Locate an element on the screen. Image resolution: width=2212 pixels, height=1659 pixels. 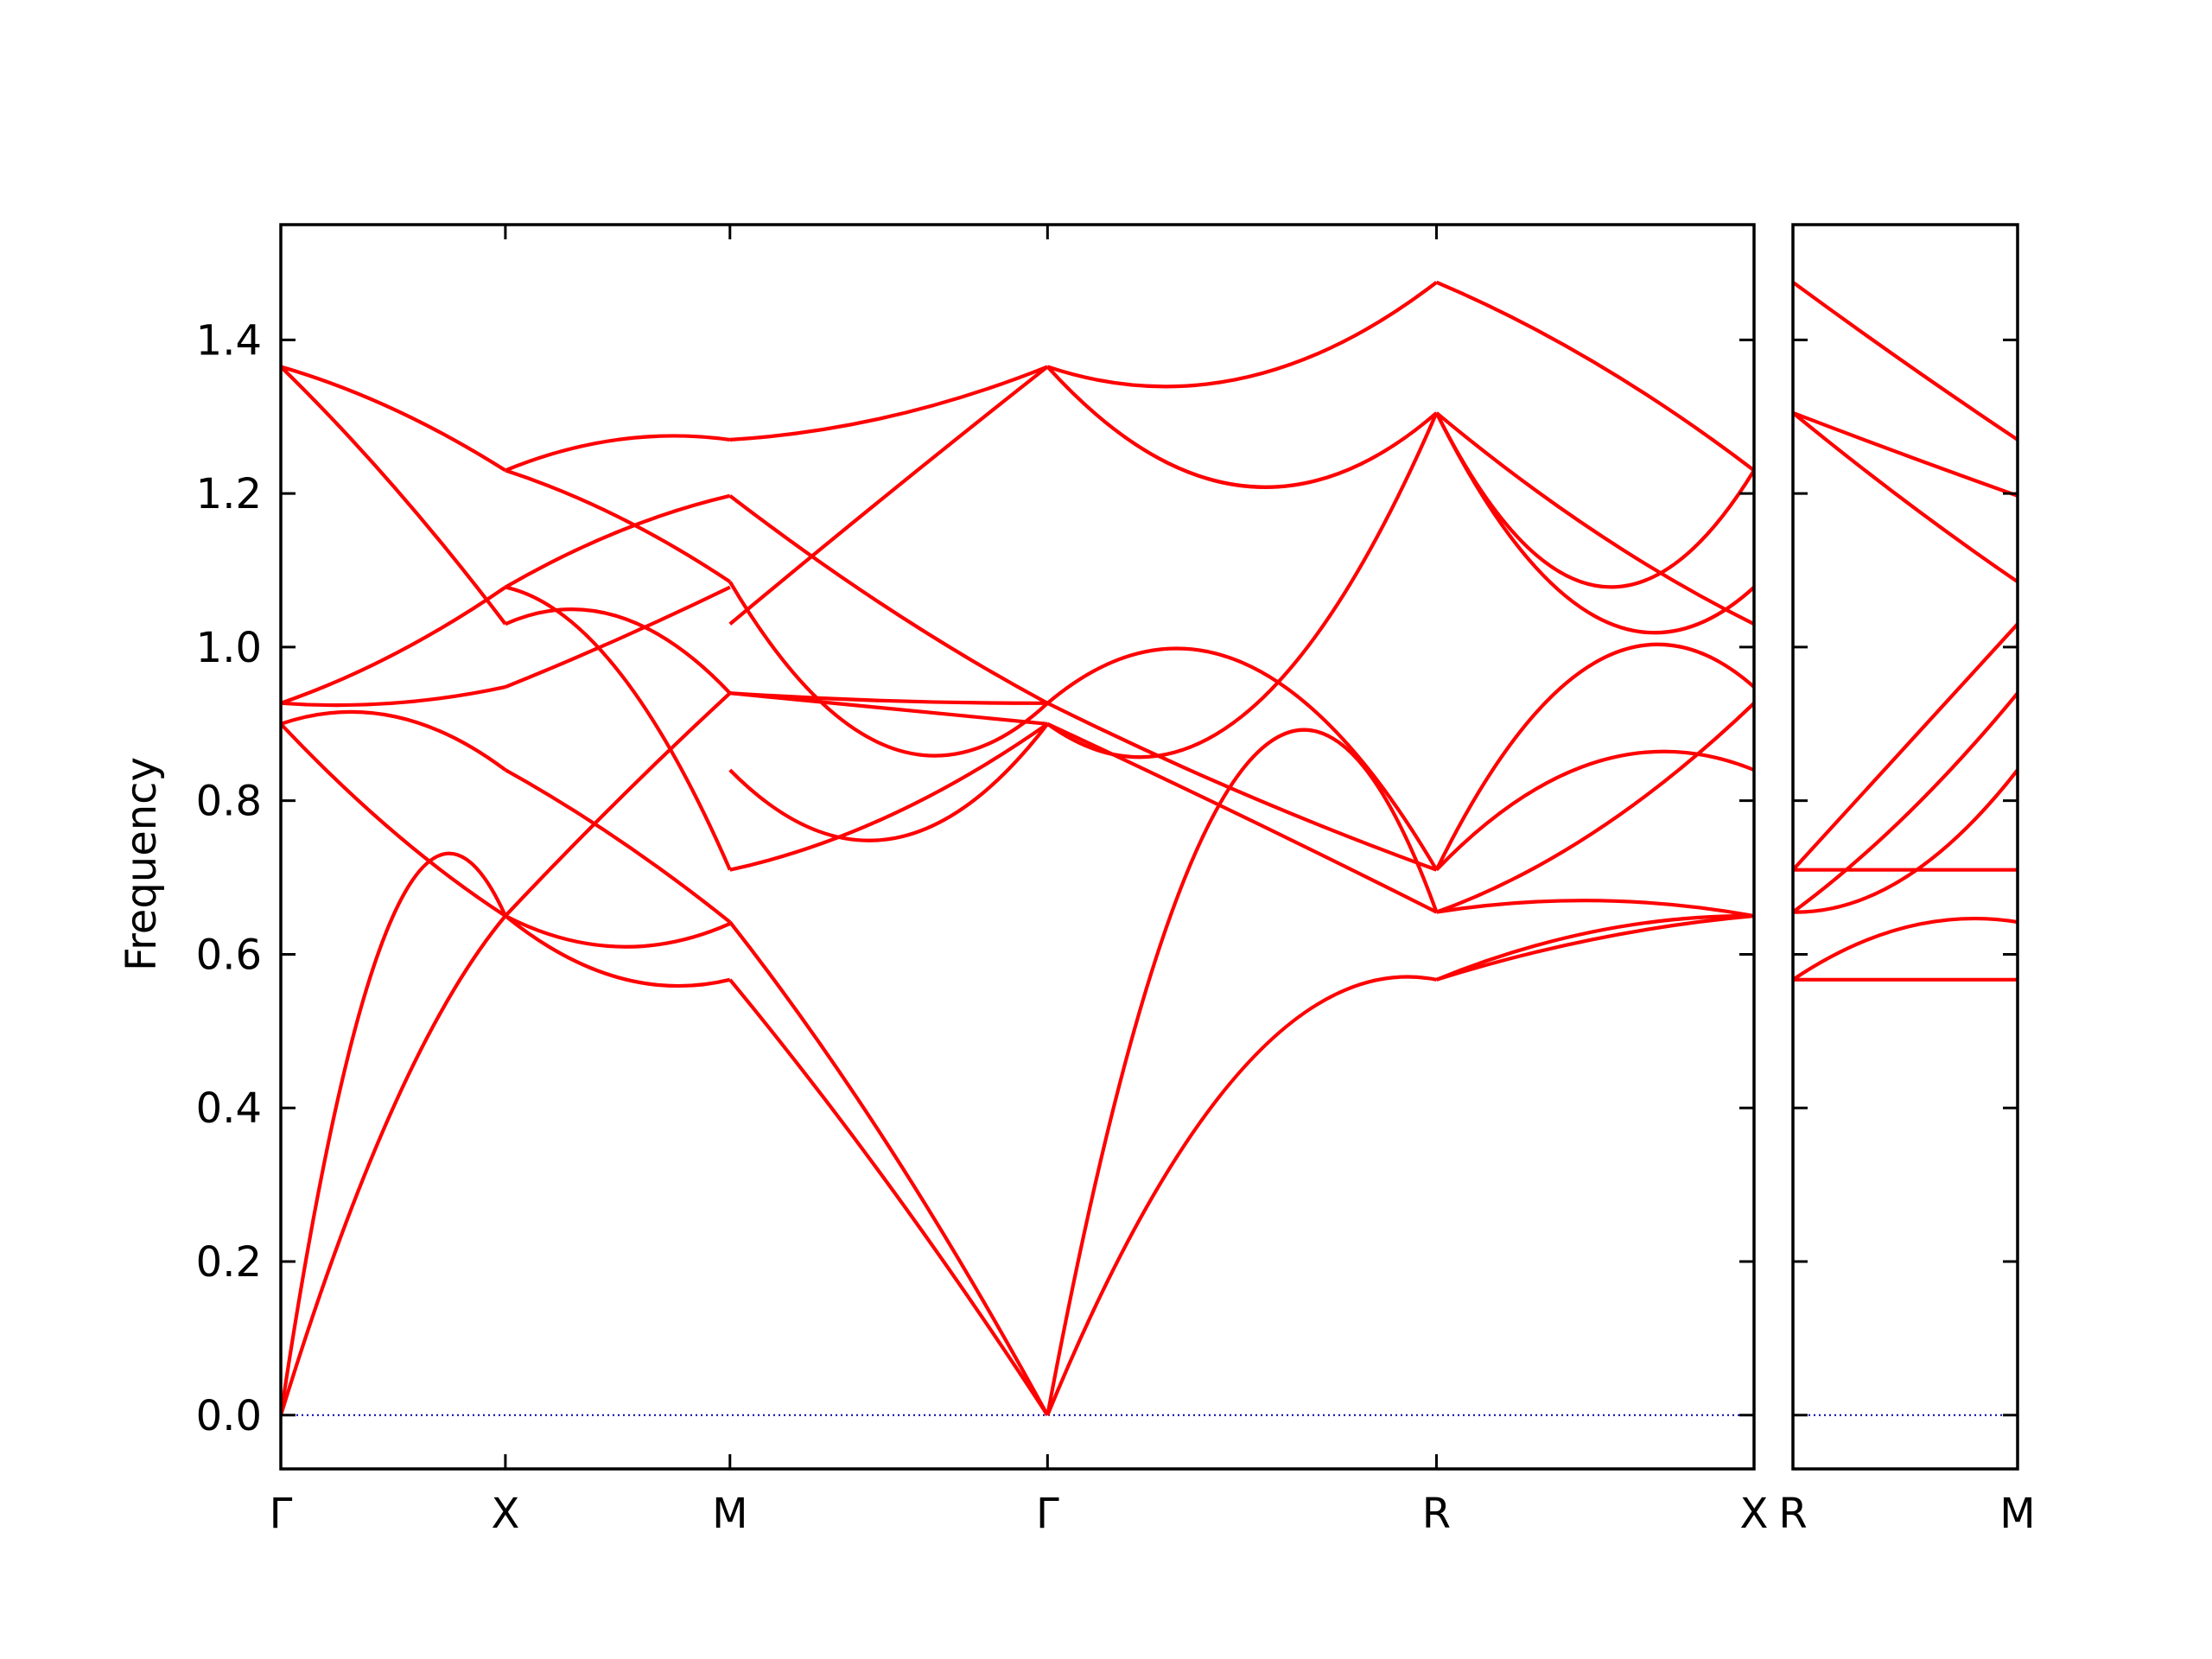
band-line-Γ-R-6 is located at coordinates (1242, 427).